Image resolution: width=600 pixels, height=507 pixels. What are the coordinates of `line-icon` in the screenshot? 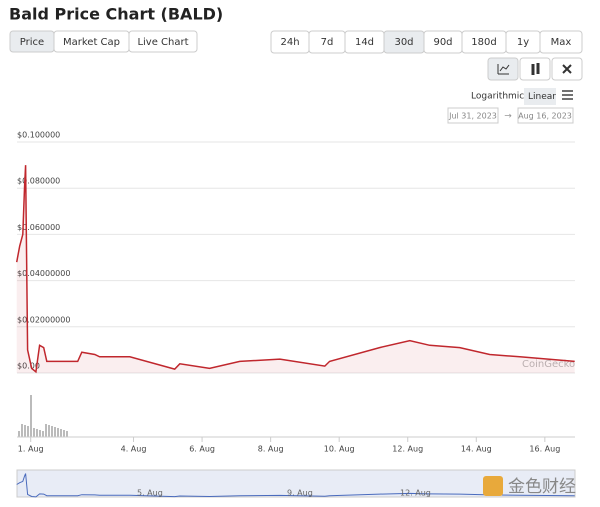 It's located at (503, 69).